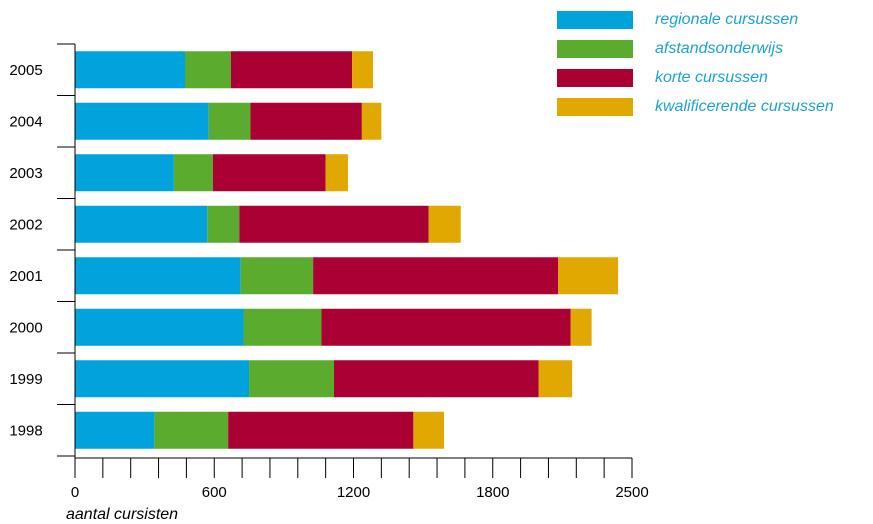 Image resolution: width=873 pixels, height=524 pixels. Describe the element at coordinates (25, 70) in the screenshot. I see `y-tick-label-2005: 2005` at that location.